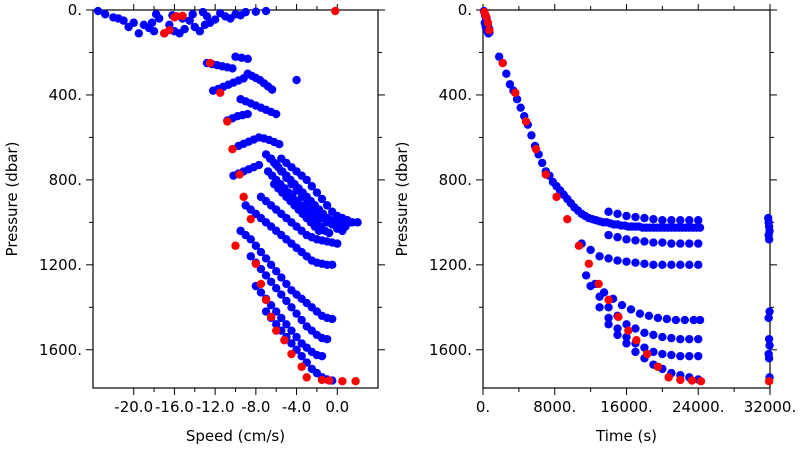  Describe the element at coordinates (215, 407) in the screenshot. I see `x-tick-label: -12.0` at that location.